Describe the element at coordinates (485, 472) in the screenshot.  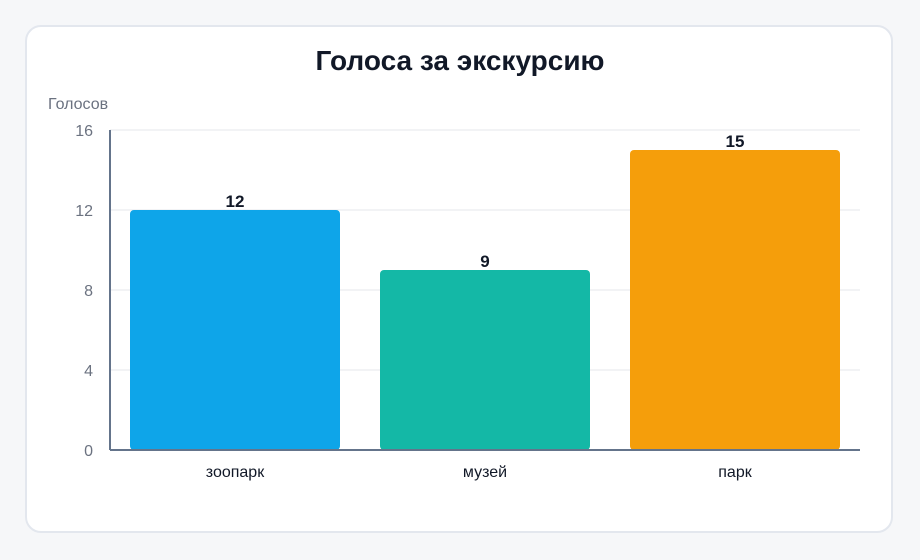
I see `x-tick-label: музей` at that location.